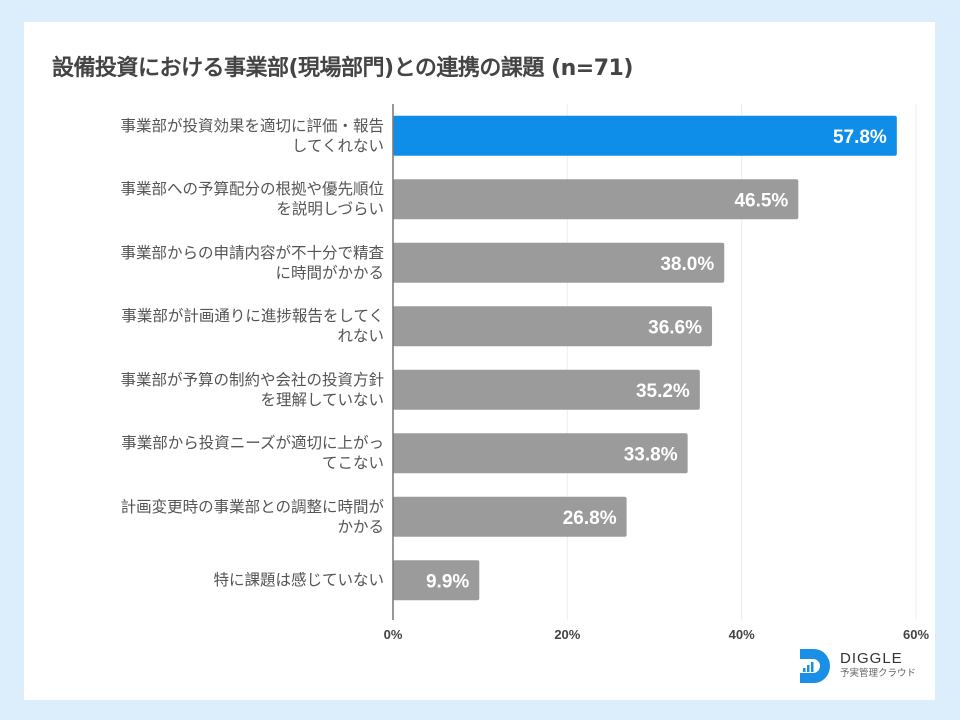 Image resolution: width=960 pixels, height=720 pixels. Describe the element at coordinates (252, 125) in the screenshot. I see `category-label-line: 事業部が投資効果を適切に評価・報告` at that location.